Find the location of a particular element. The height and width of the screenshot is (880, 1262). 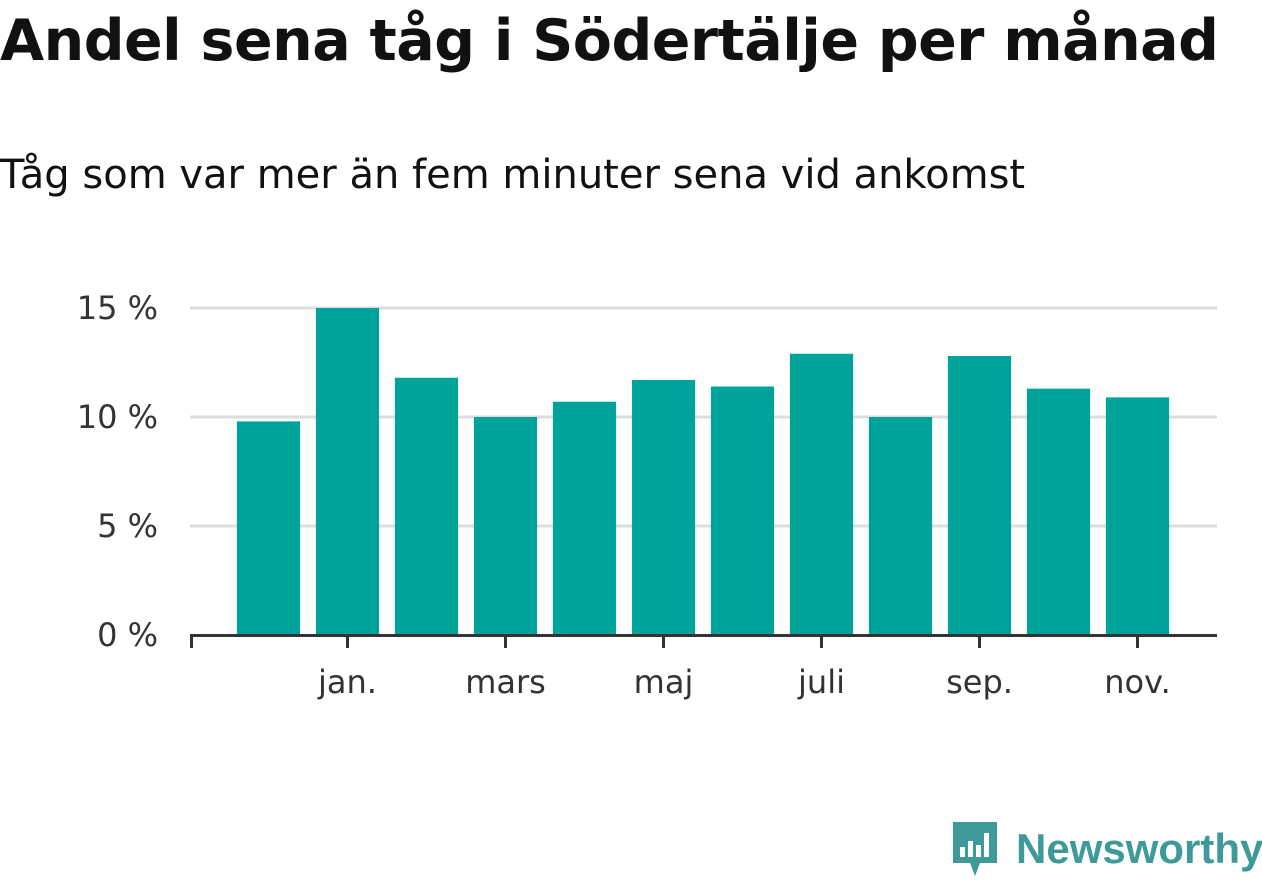

chart-title: Andel sena tåg i Södertälje per månad is located at coordinates (609, 41).